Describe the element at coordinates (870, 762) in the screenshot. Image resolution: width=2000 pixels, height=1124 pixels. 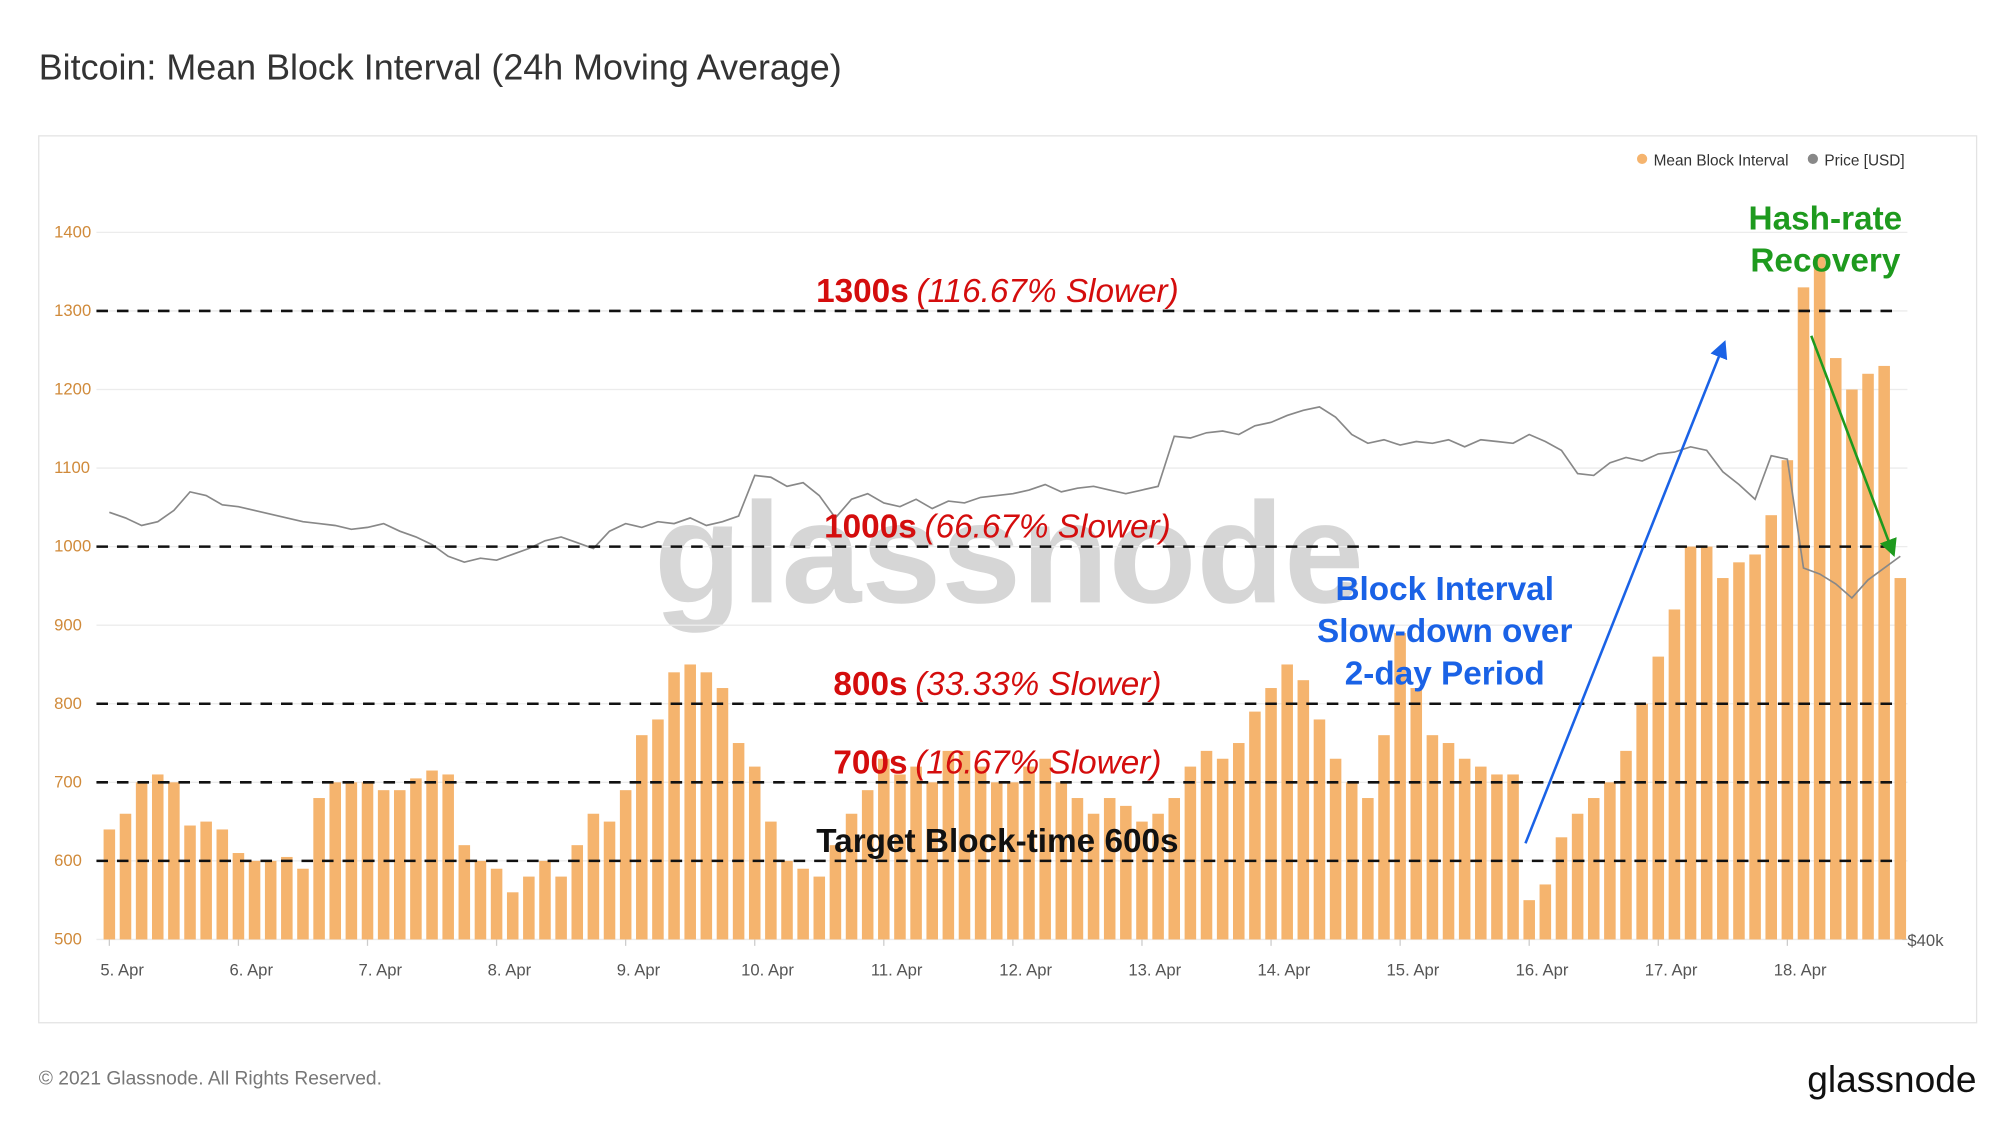
I see `reference-value: 700s` at that location.